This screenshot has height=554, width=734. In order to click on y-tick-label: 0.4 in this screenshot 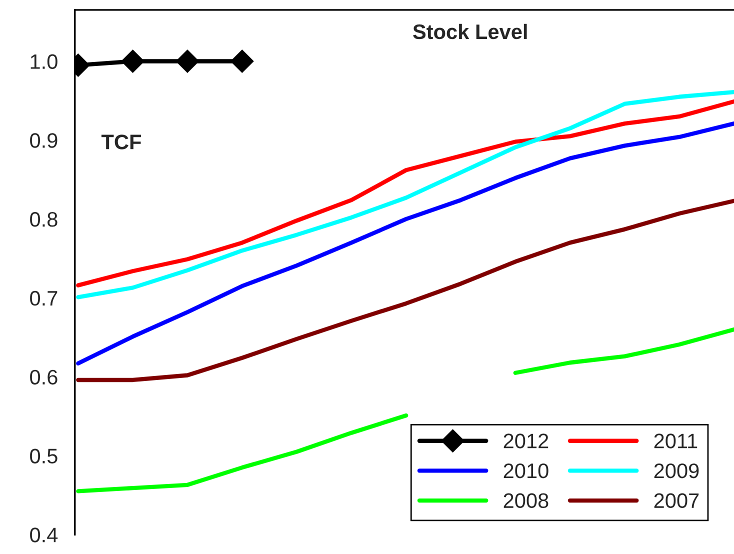, I will do `click(44, 535)`.